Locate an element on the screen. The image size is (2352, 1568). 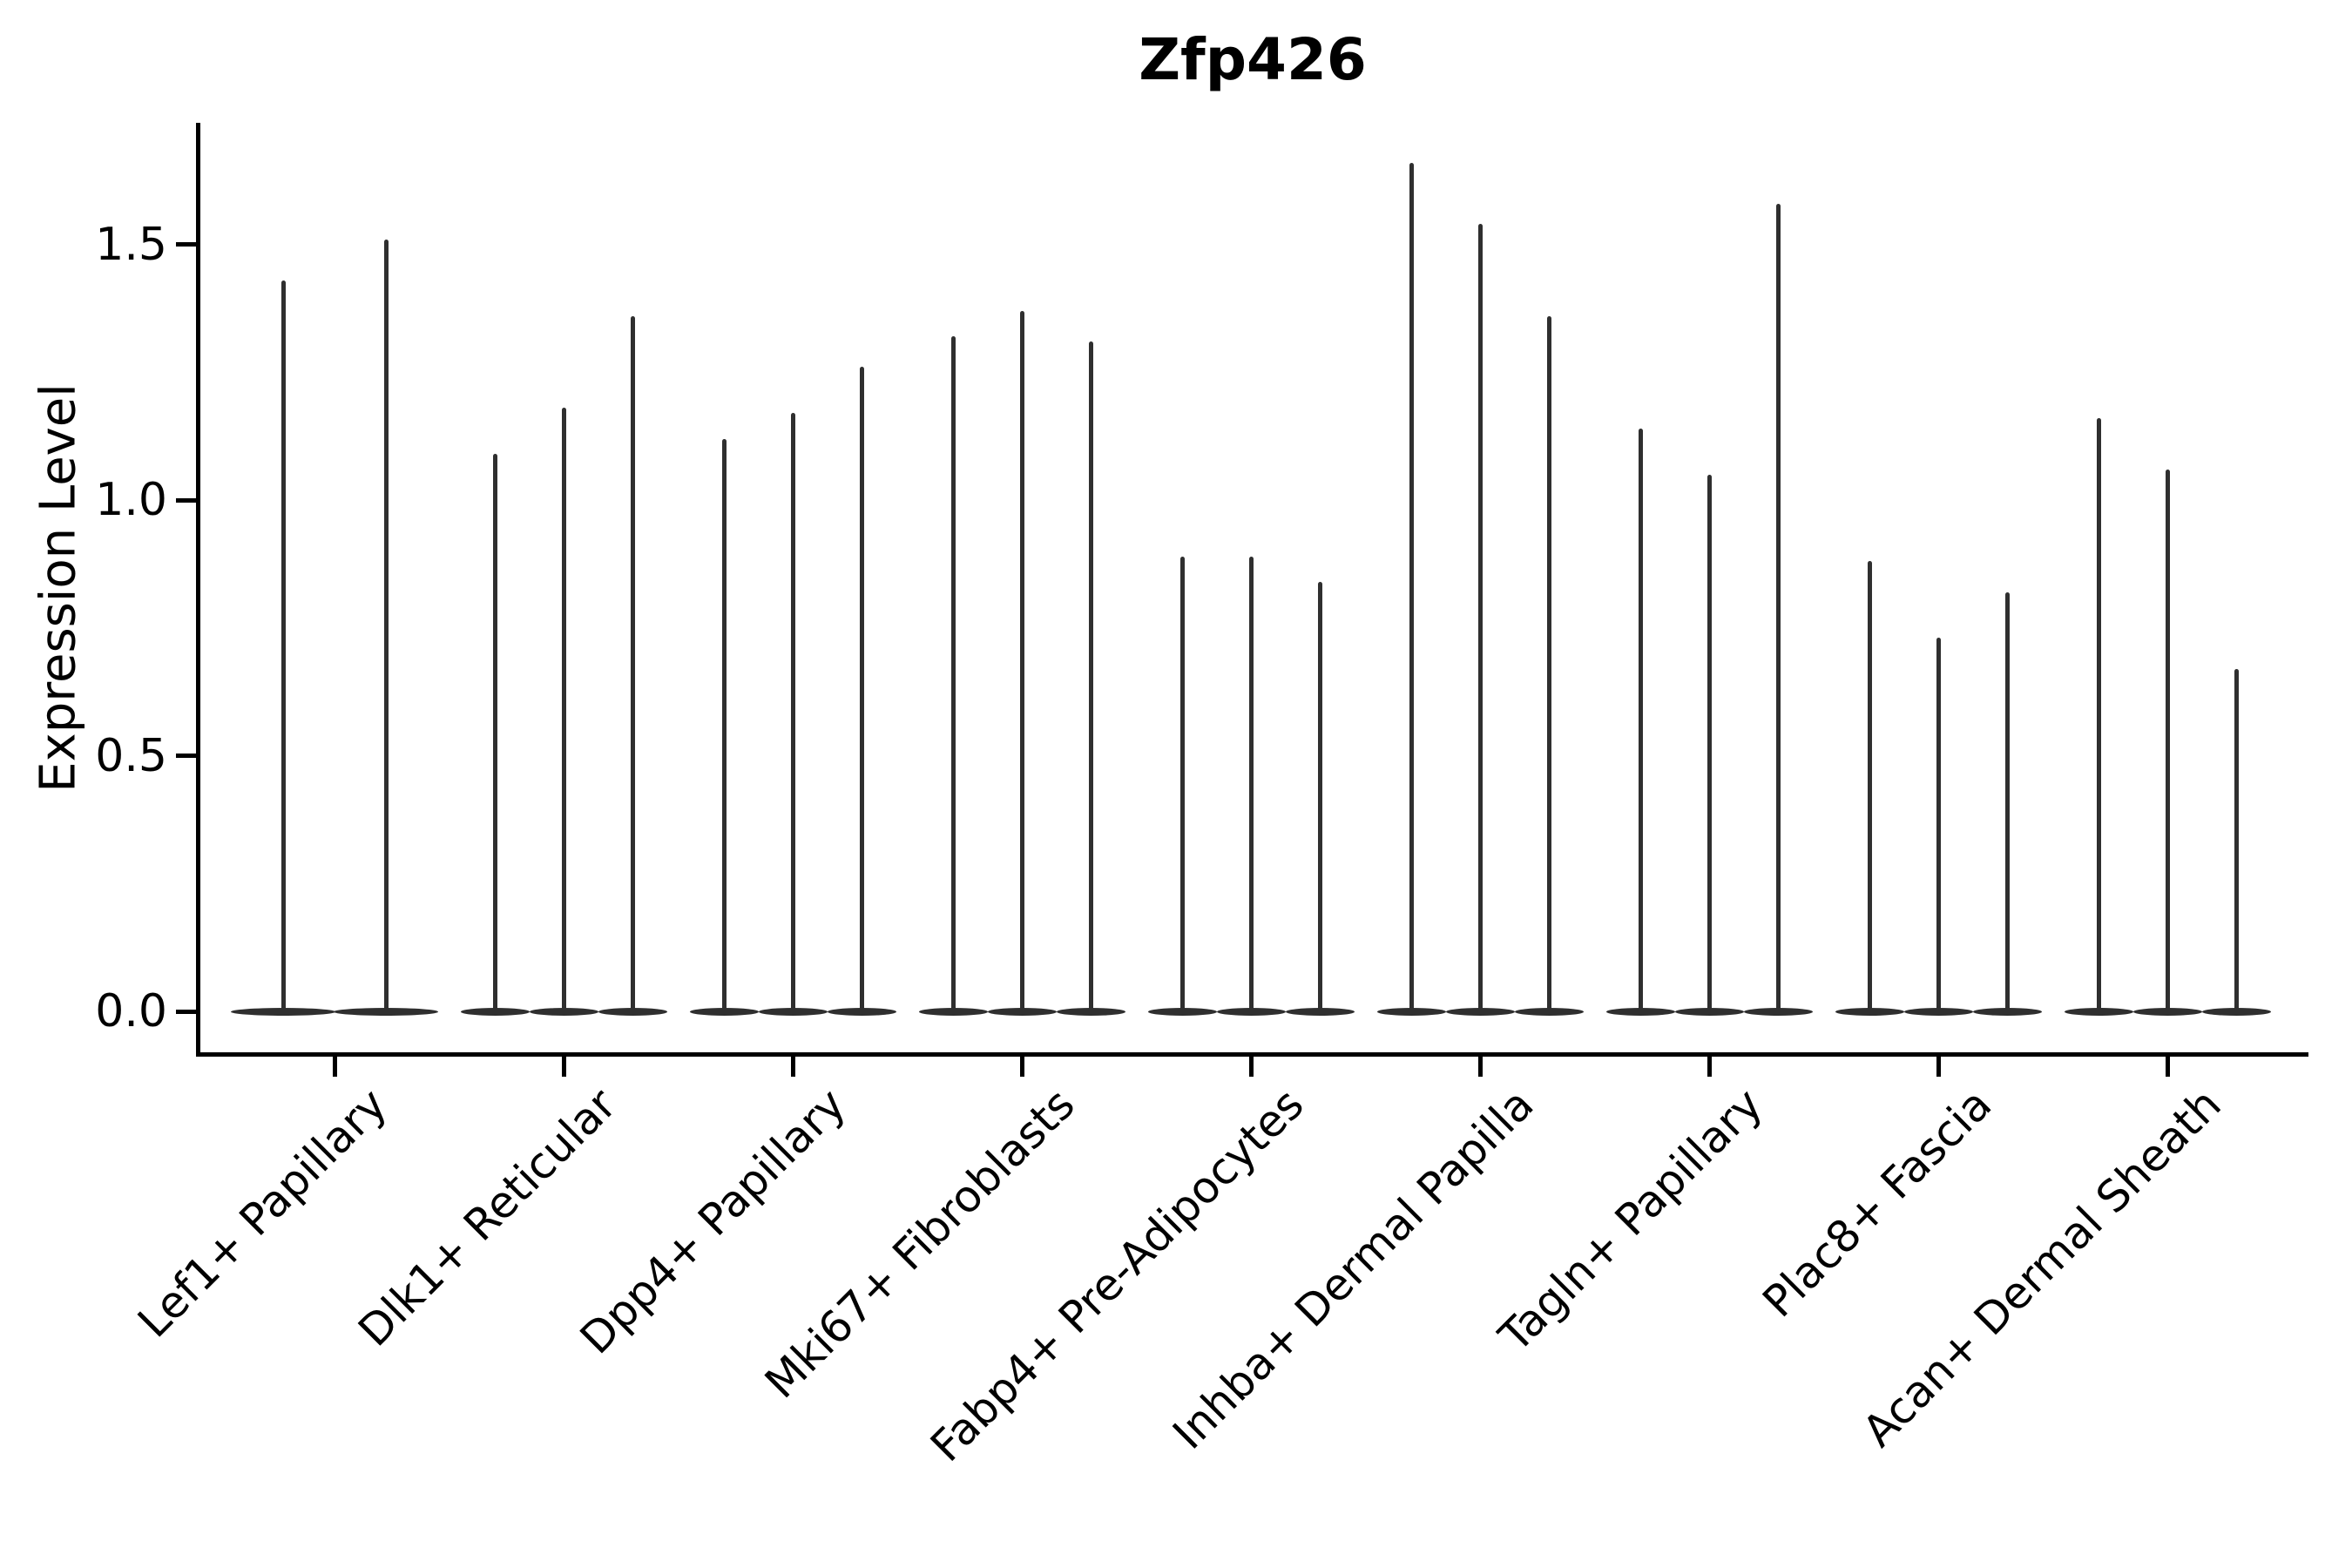
y-tick-label: 1.5 is located at coordinates (131, 245).